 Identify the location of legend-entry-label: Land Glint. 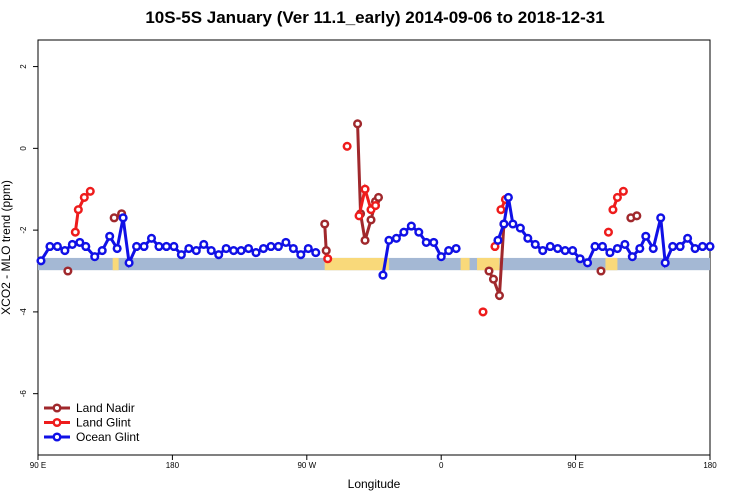
(103, 423).